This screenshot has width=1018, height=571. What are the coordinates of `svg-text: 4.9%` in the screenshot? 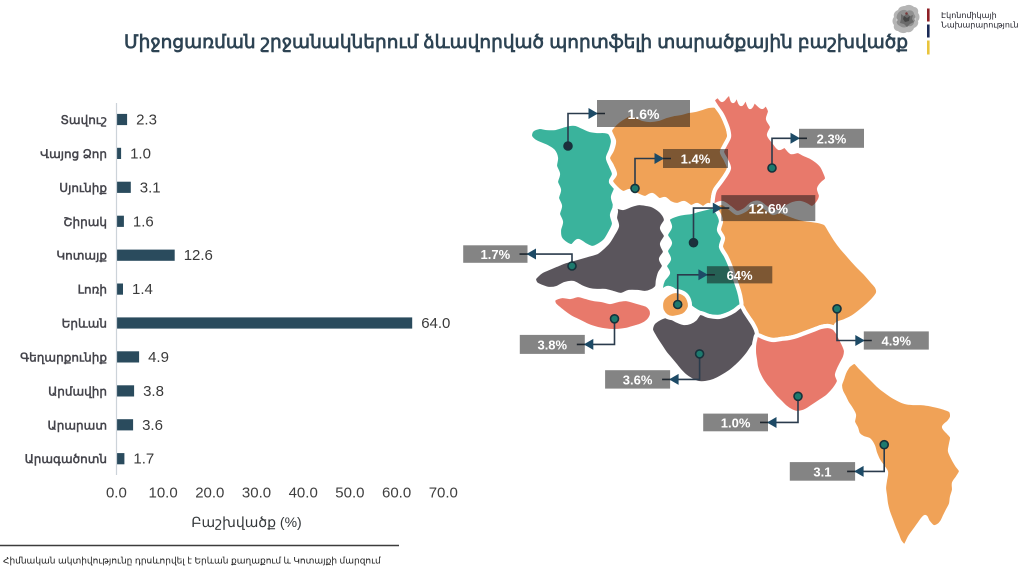 It's located at (896, 341).